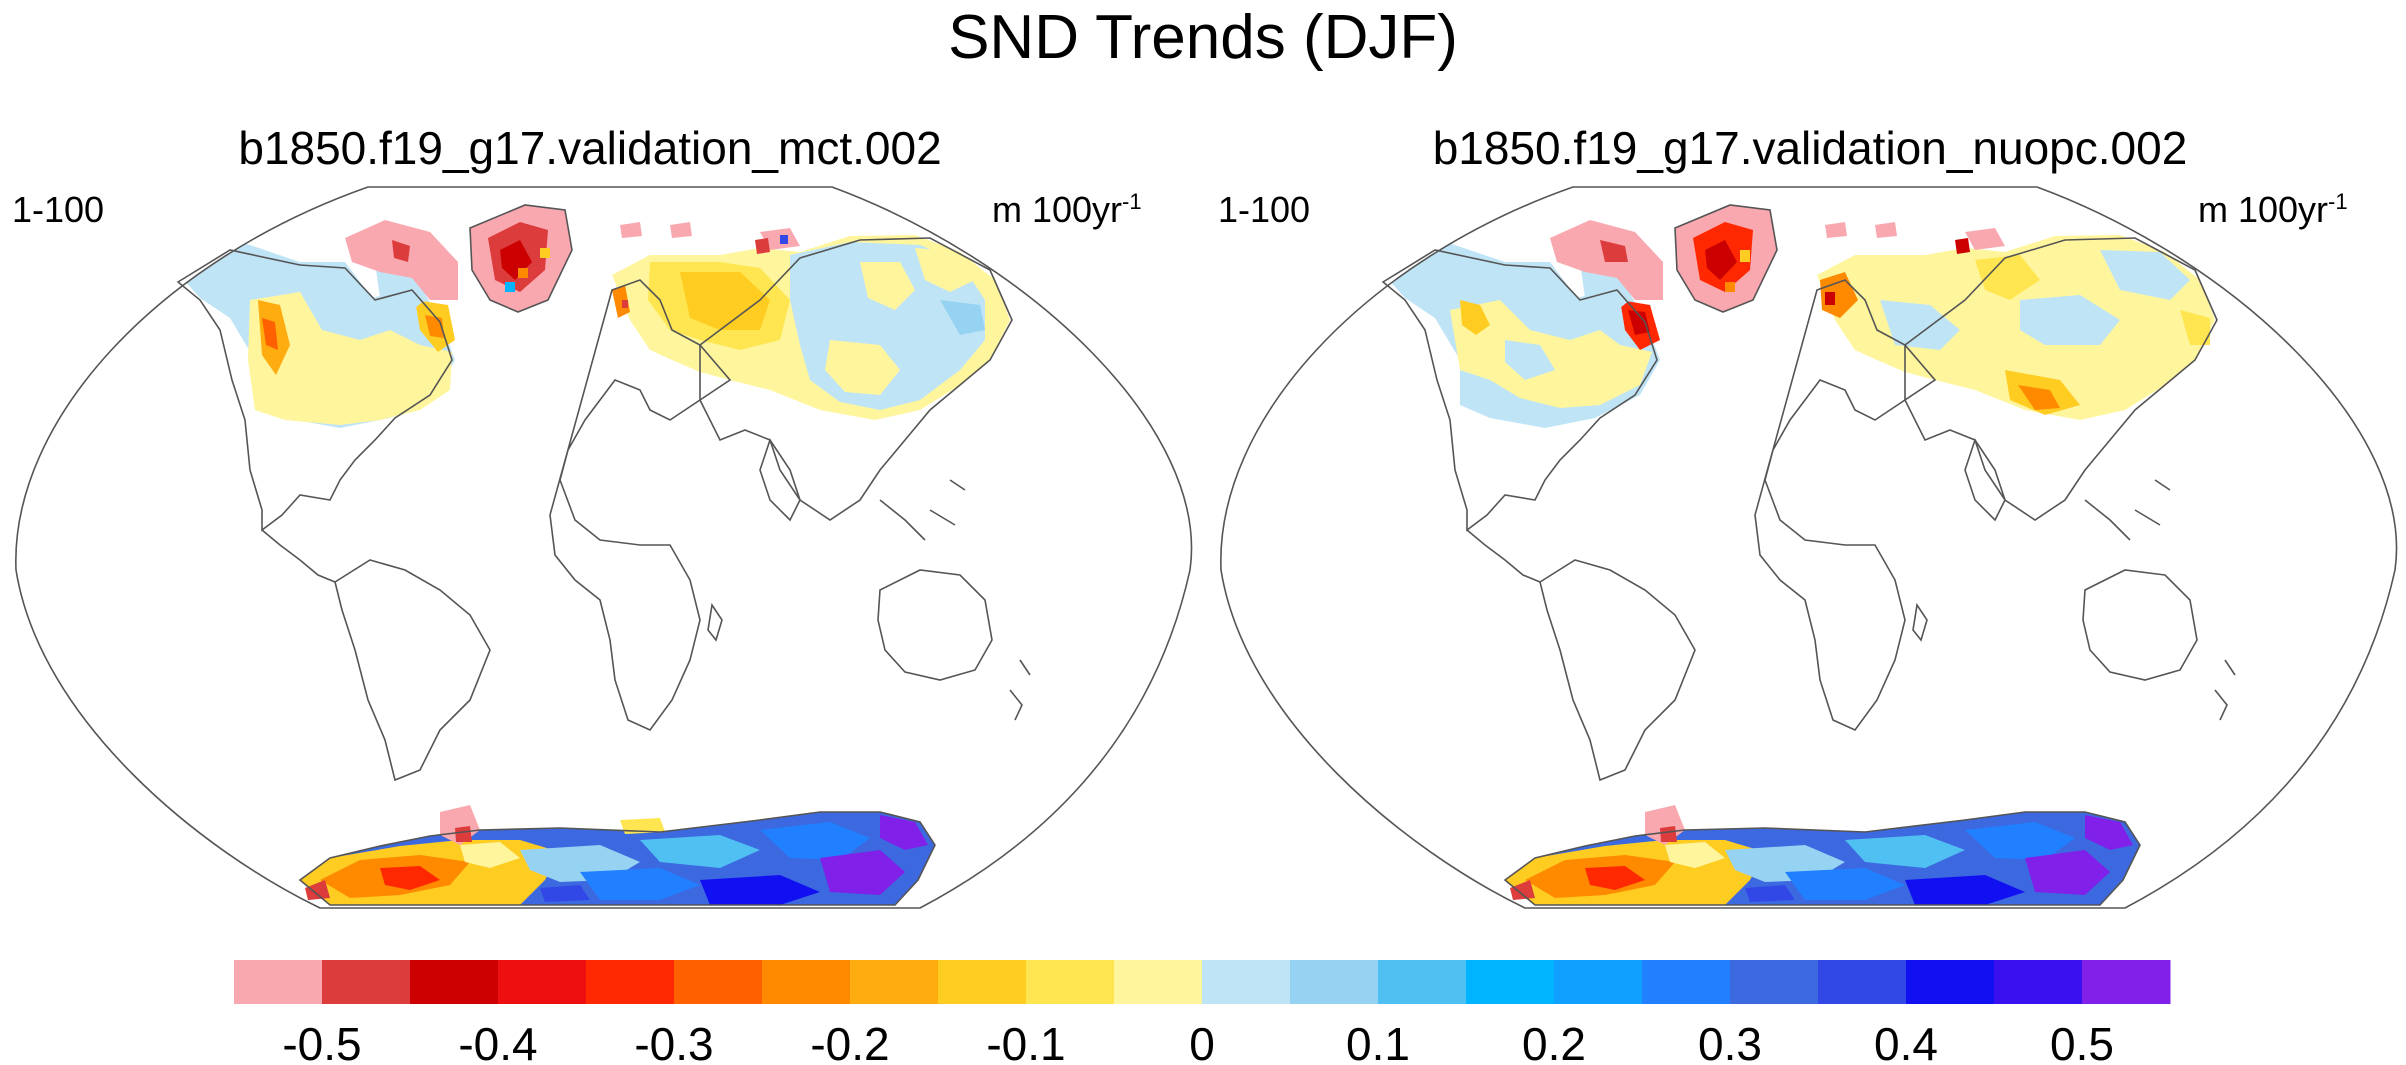  Describe the element at coordinates (321, 1041) in the screenshot. I see `colorbar-tick-label: -0.5` at that location.